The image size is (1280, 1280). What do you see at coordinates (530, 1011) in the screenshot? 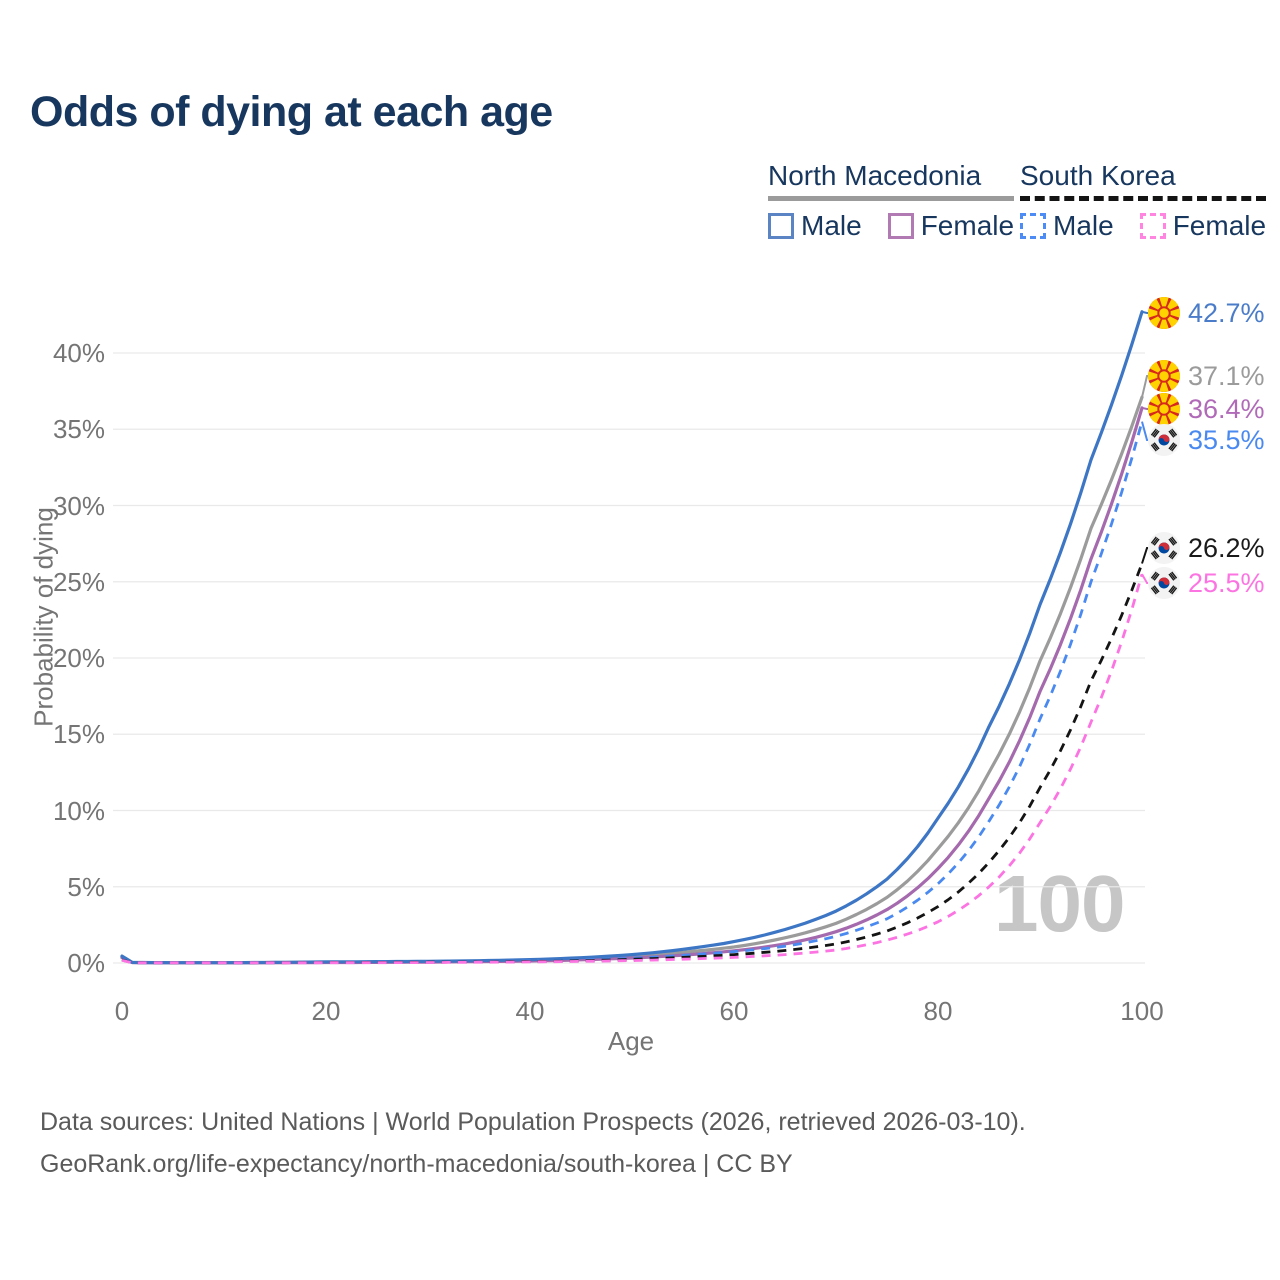
I see `x-tick-label: 40` at bounding box center [530, 1011].